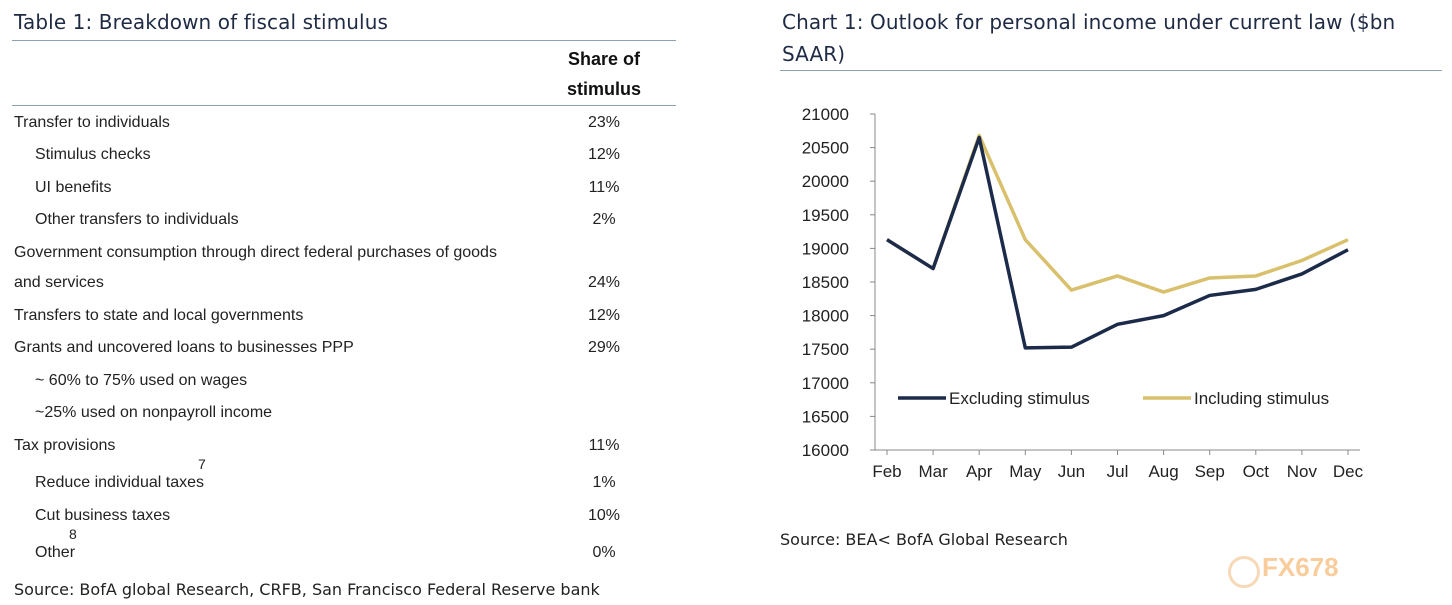 This screenshot has width=1452, height=605. What do you see at coordinates (119, 482) in the screenshot?
I see `table-row-label: Reduce individual taxes` at bounding box center [119, 482].